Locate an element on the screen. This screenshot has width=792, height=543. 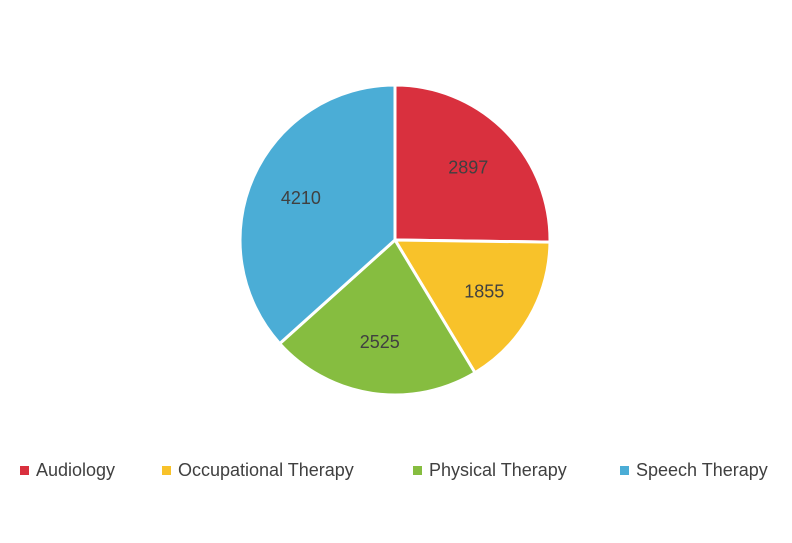
legend-item-occupational-therapy: Occupational Therapy is located at coordinates (258, 470).